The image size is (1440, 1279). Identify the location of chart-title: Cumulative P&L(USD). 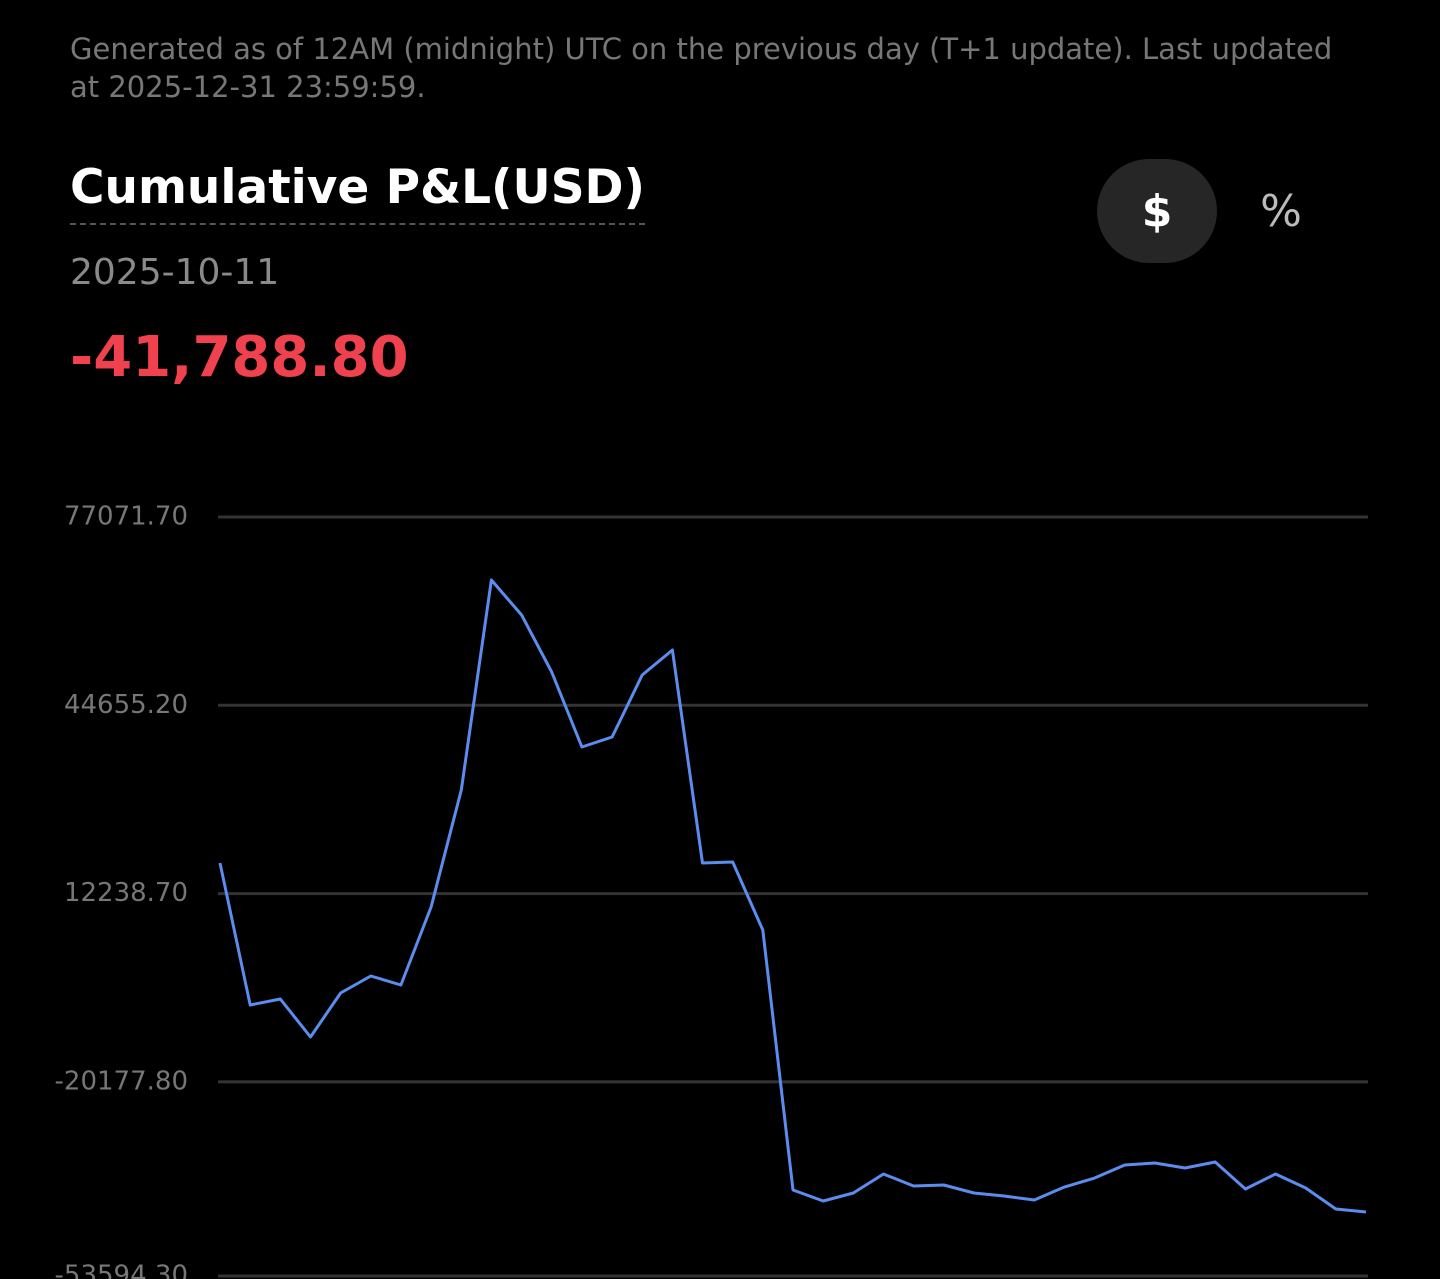
(358, 192).